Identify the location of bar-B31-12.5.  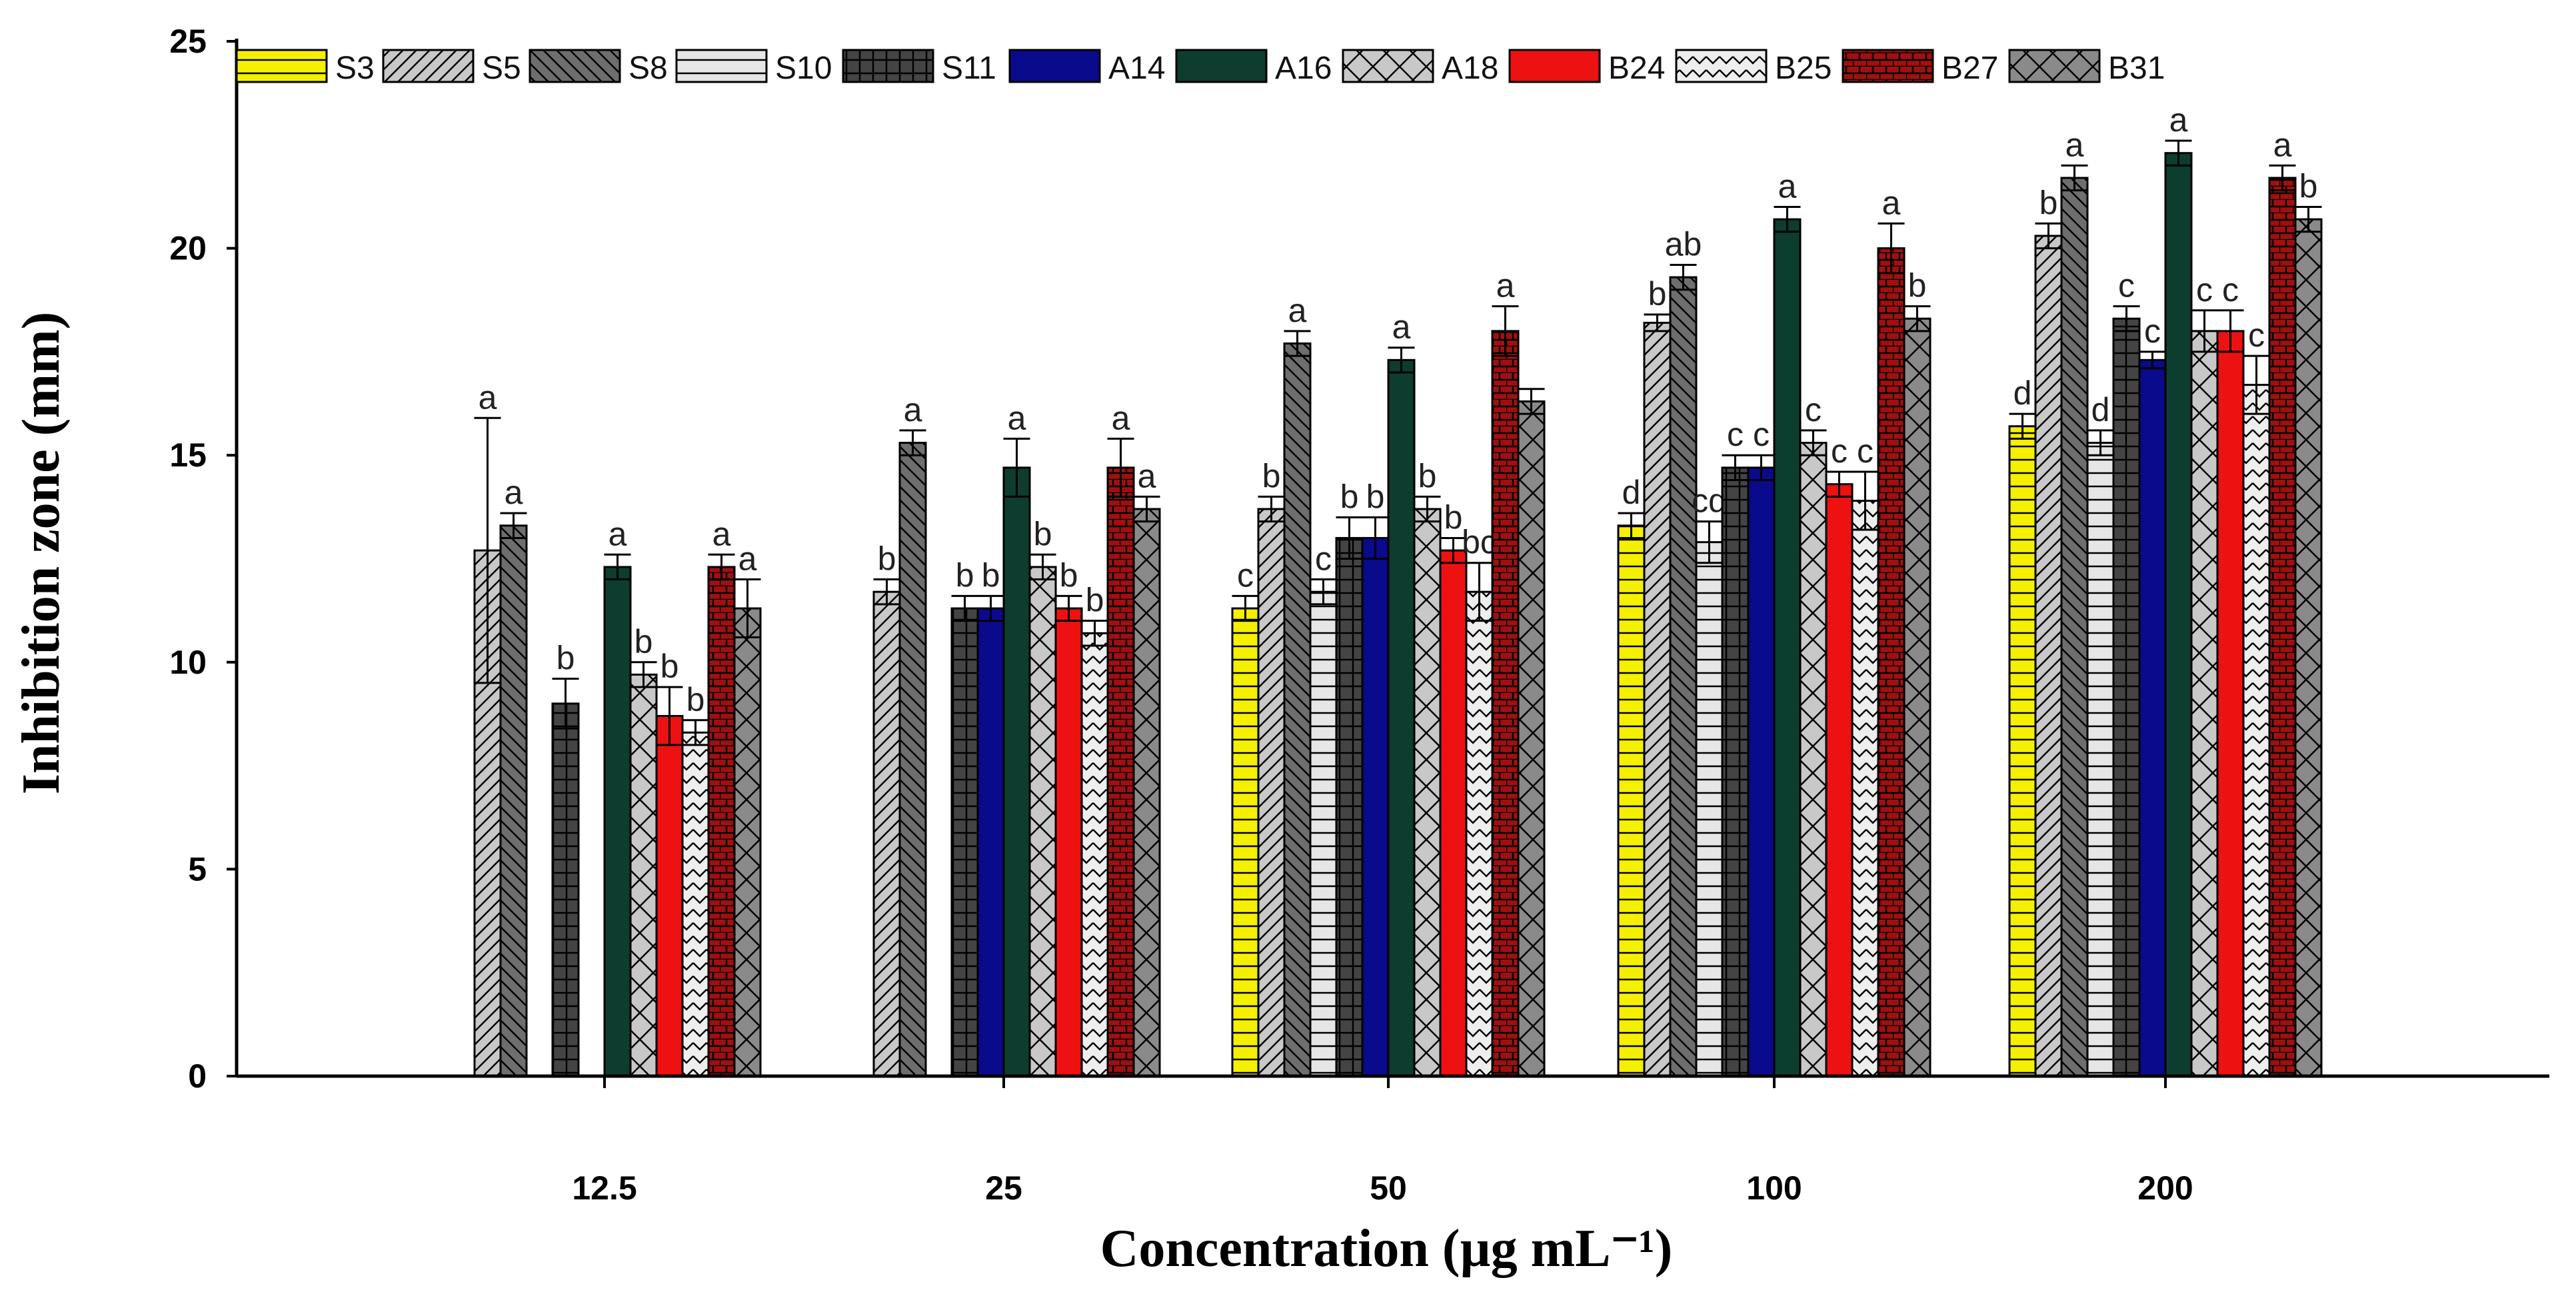
(748, 842).